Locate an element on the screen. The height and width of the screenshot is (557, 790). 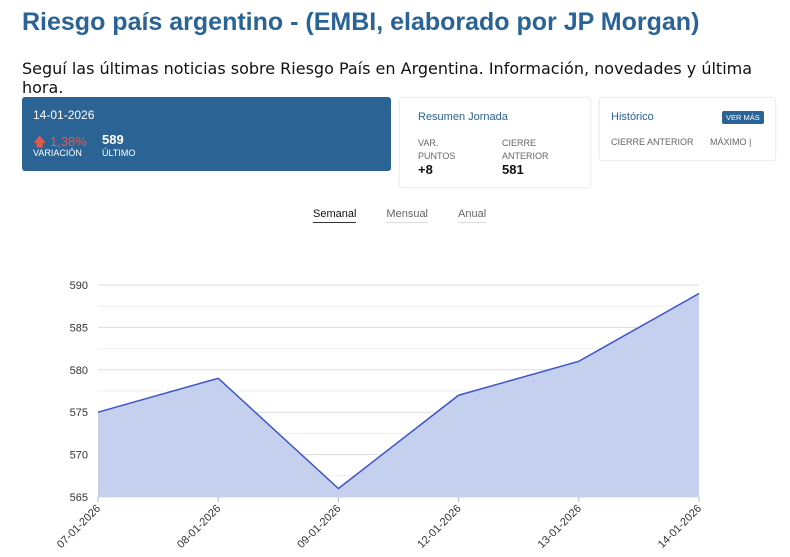
quote-card: 14-01-2026 🡅 1,38% VARIACIÓN 589 ÚLTIMO is located at coordinates (206, 134).